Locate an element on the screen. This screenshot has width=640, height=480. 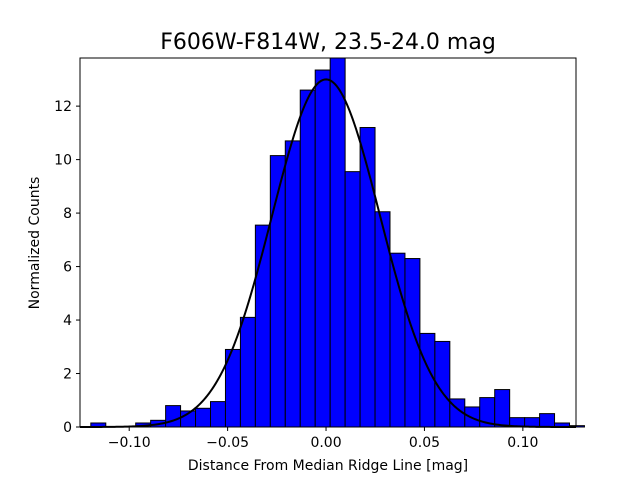
x-tick-label: −0.10 is located at coordinates (129, 443).